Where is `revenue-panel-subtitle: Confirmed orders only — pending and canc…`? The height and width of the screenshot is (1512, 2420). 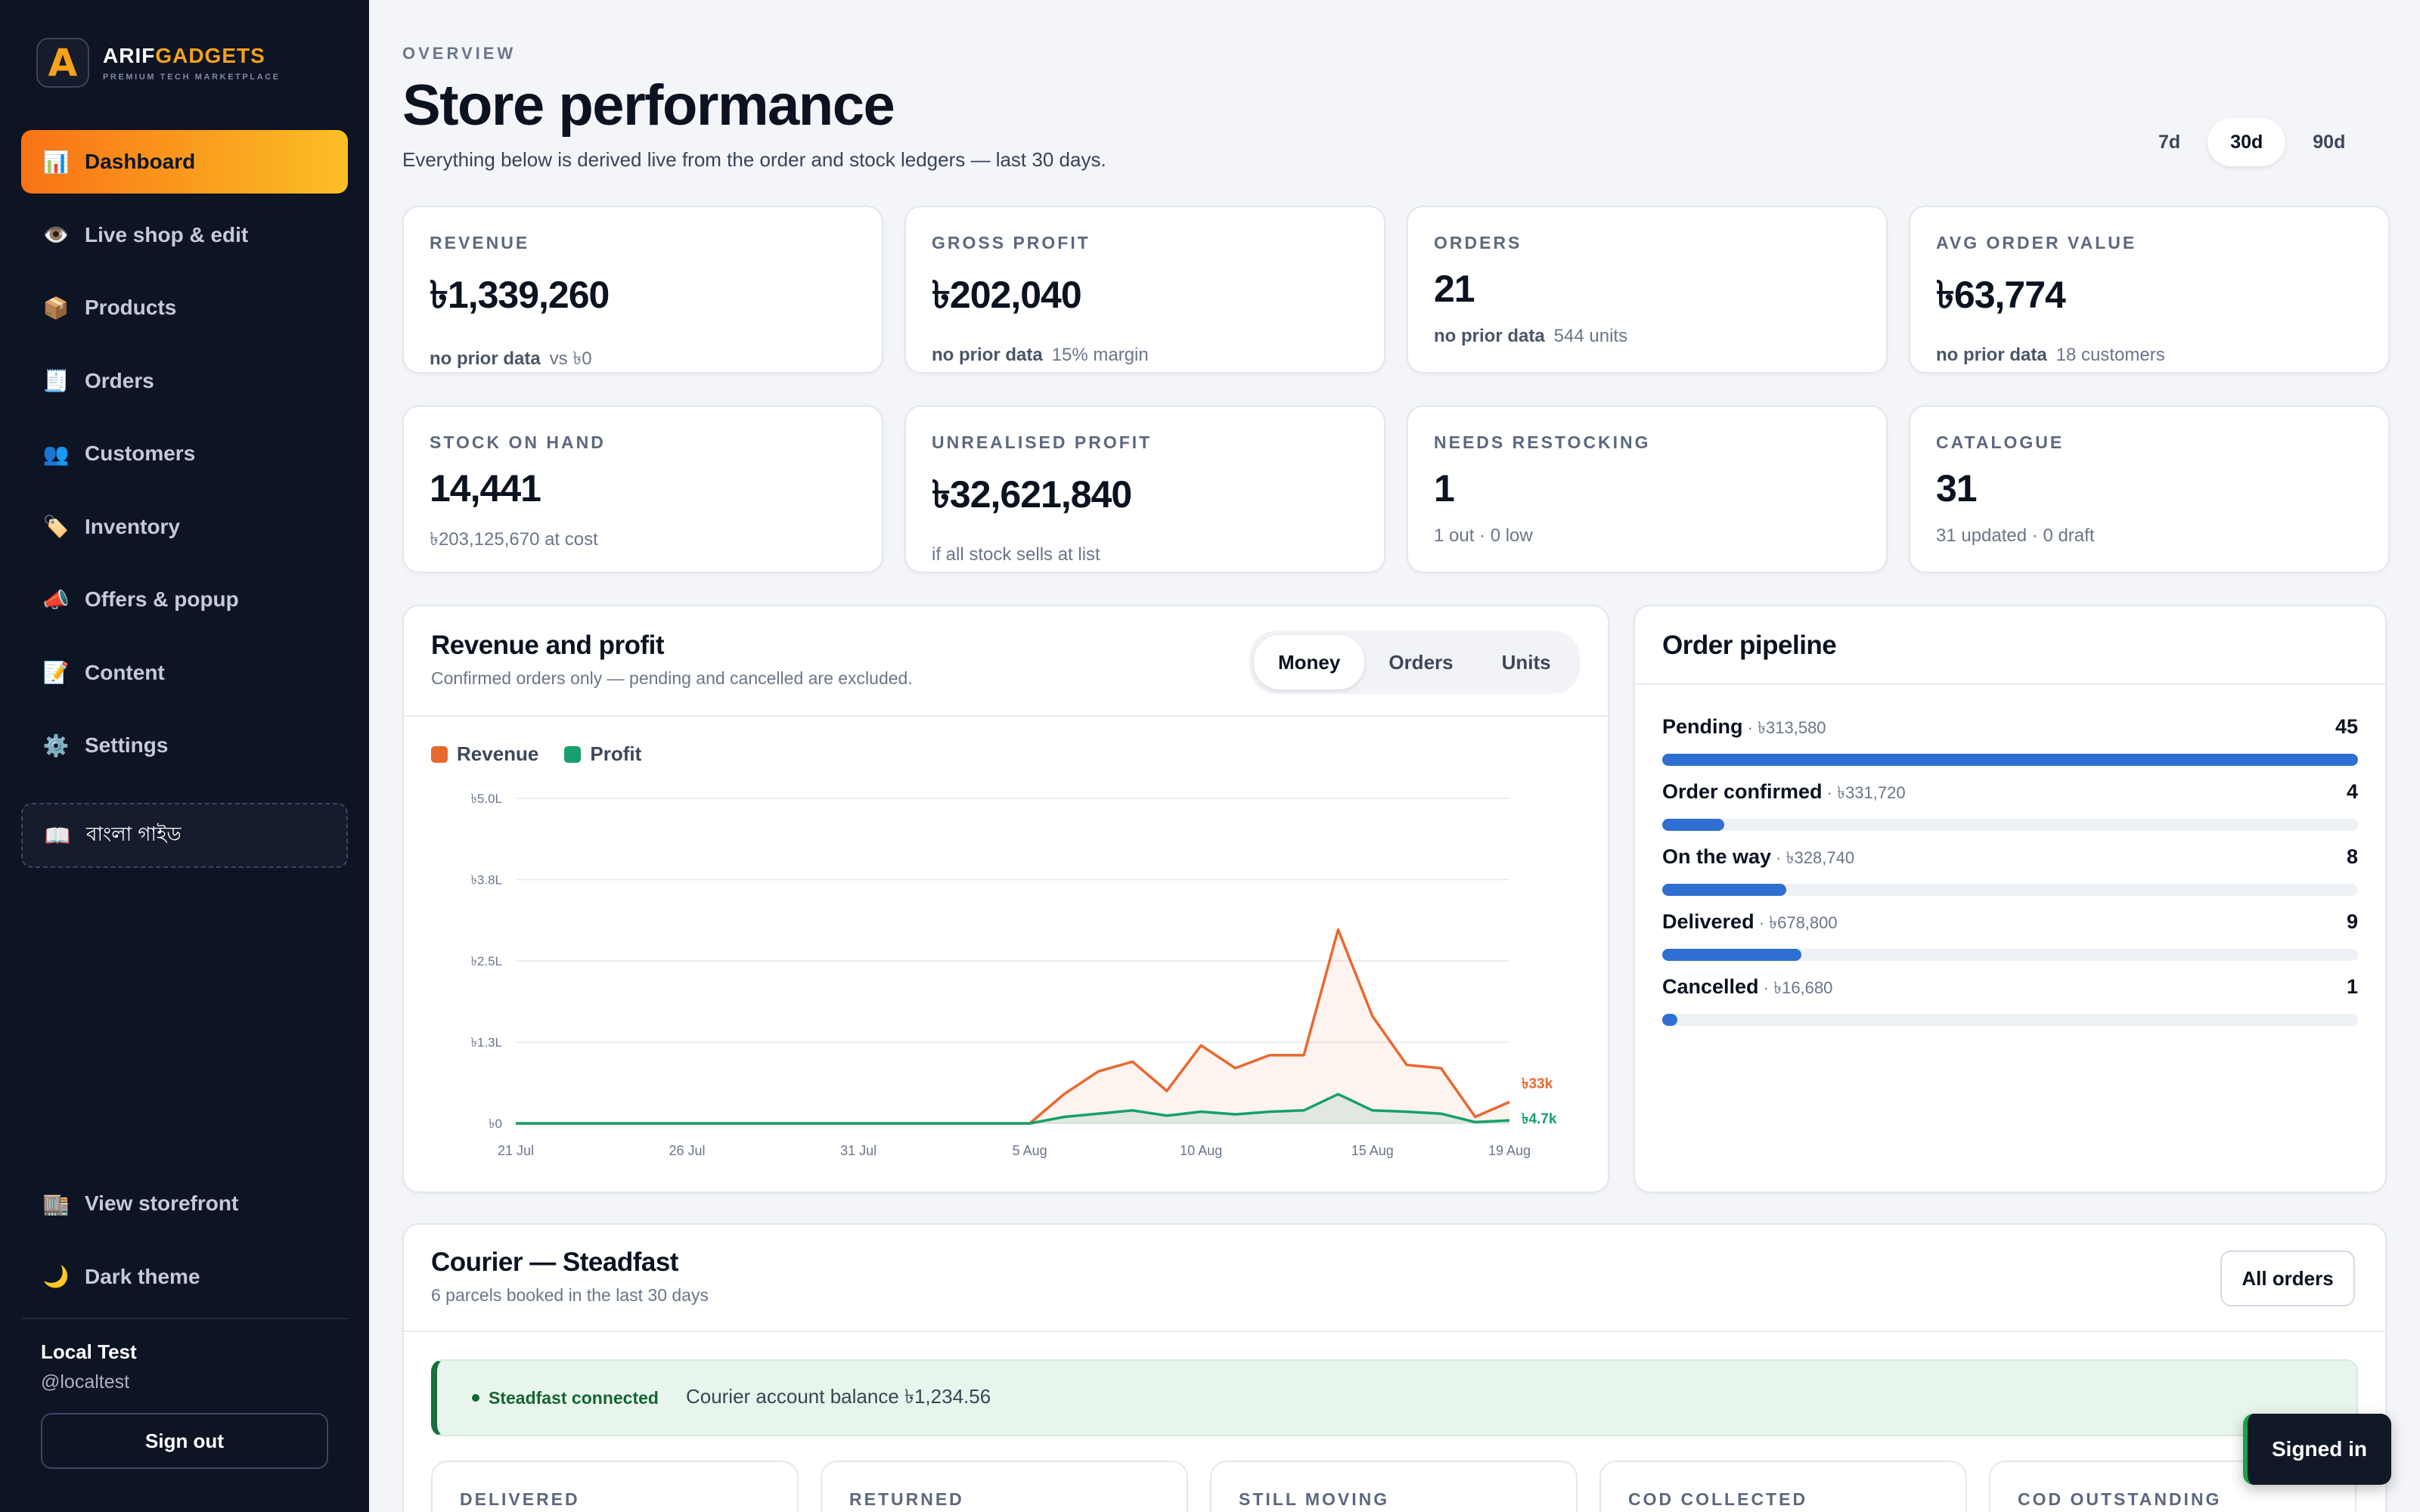
revenue-panel-subtitle: Confirmed orders only — pending and canc… is located at coordinates (672, 678).